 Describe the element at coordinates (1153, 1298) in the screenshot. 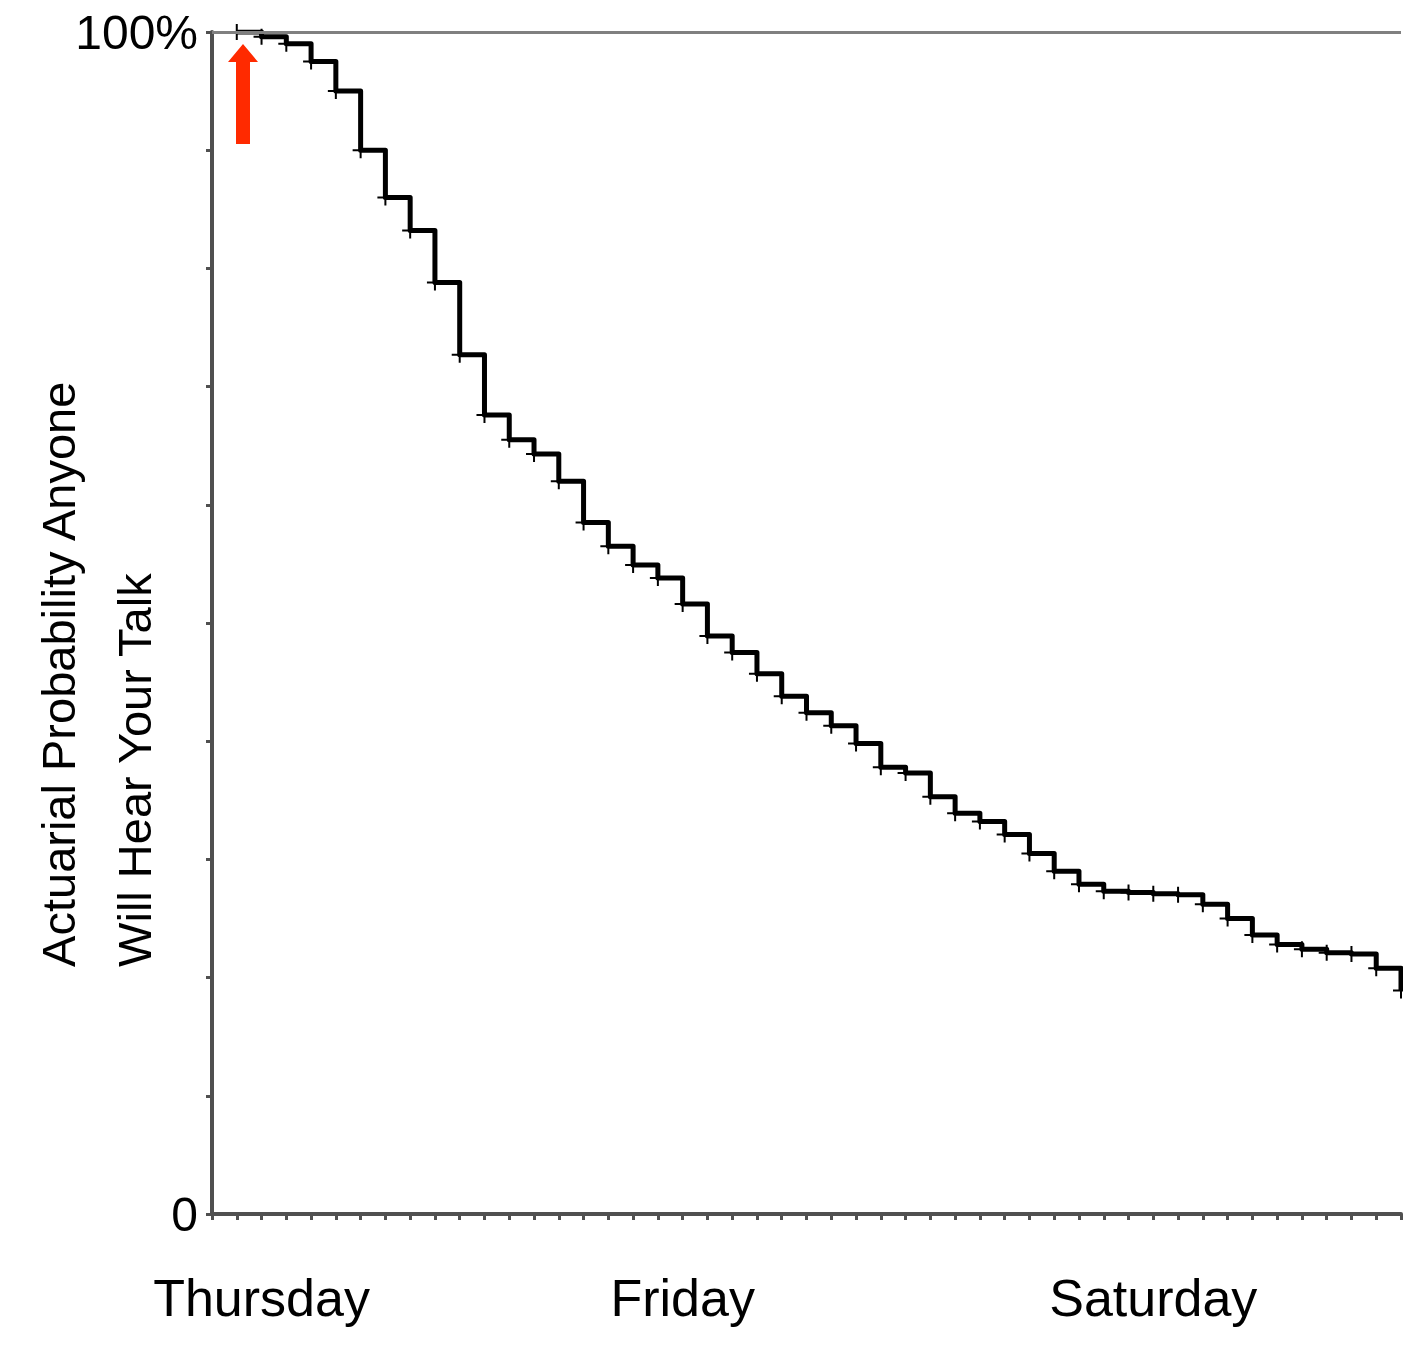

I see `x-tick-label: Saturday` at that location.